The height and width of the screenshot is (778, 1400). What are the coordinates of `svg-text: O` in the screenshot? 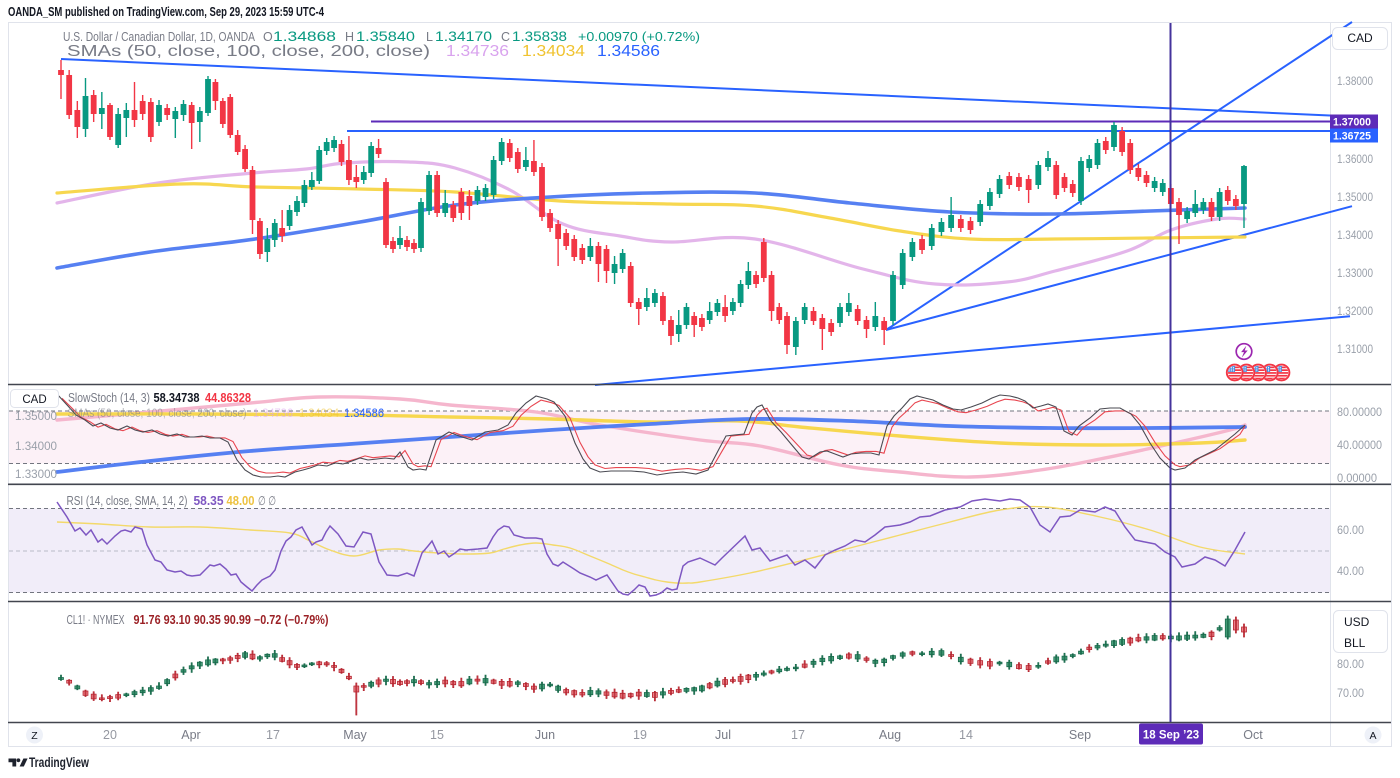 It's located at (268, 37).